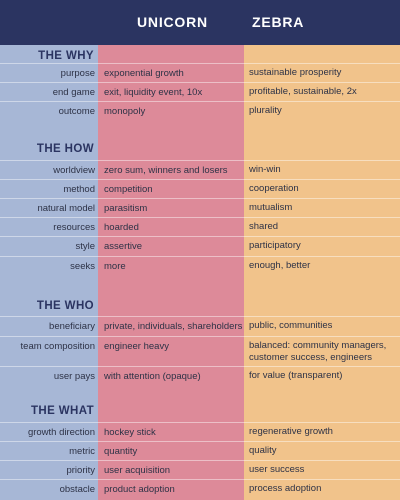 The width and height of the screenshot is (400, 500). Describe the element at coordinates (126, 208) in the screenshot. I see `unicorn-cell: parasitism` at that location.